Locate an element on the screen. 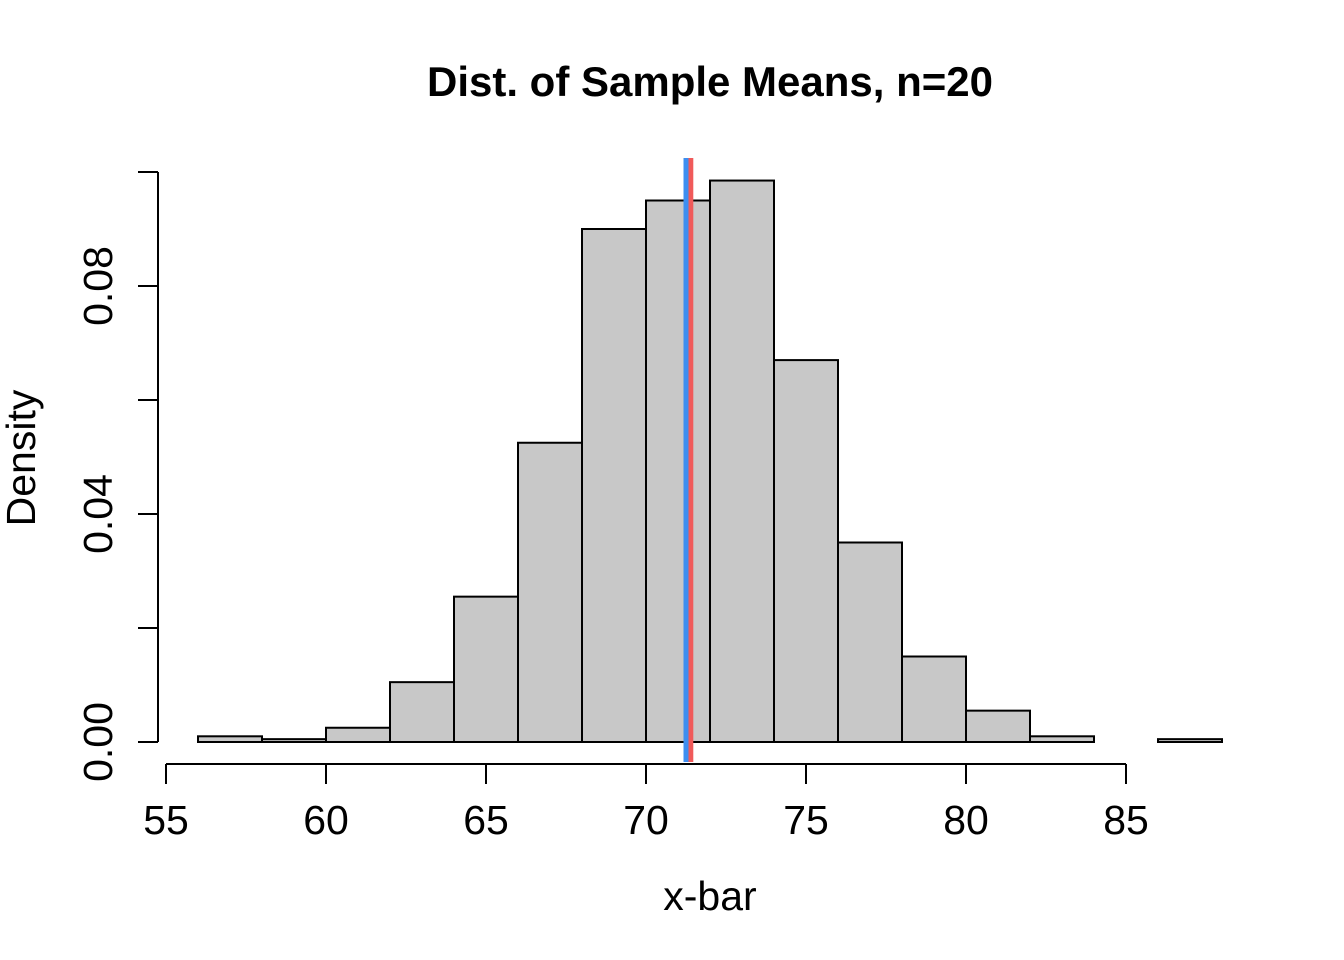 The image size is (1344, 960). x-axis: 55 60 65 70 75 80 85 is located at coordinates (646, 803).